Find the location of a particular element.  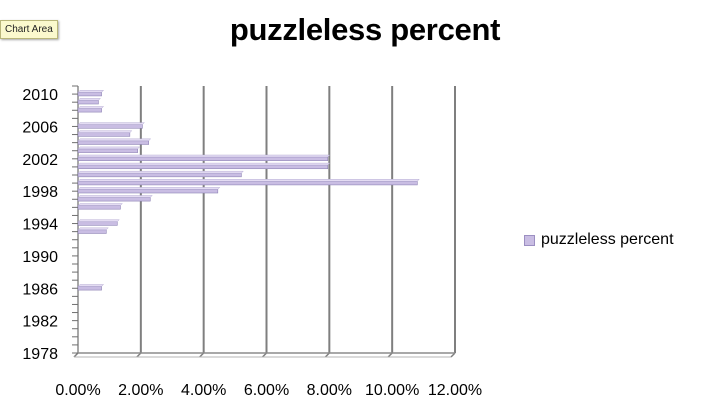

y-tick-label: 2006 is located at coordinates (40, 127).